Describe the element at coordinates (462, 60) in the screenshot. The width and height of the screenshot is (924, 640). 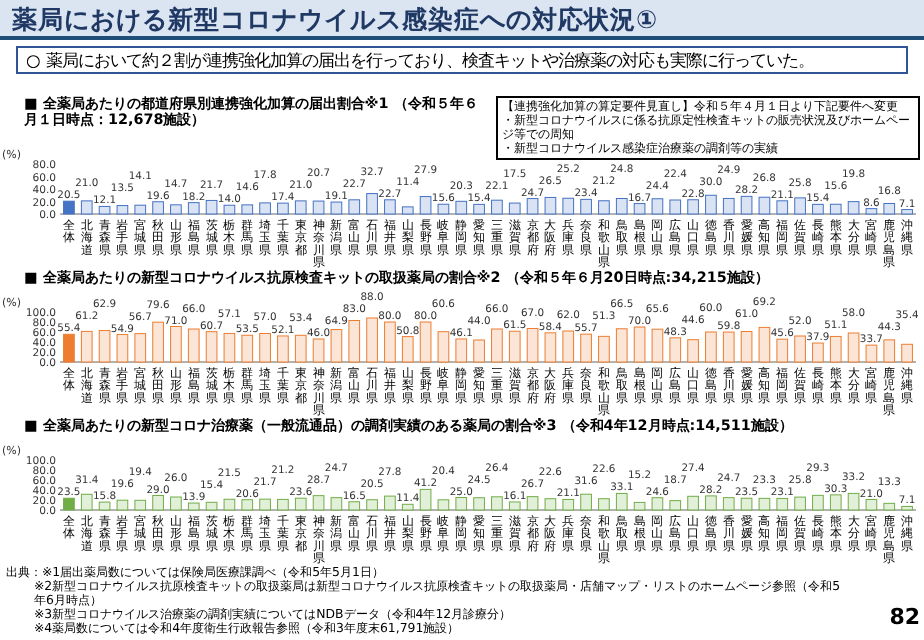
I see `text: ○ 薬局において約２割が連携強化加算の届出を行っており、検査キットや治療薬の対応も実際に行っていた。` at that location.